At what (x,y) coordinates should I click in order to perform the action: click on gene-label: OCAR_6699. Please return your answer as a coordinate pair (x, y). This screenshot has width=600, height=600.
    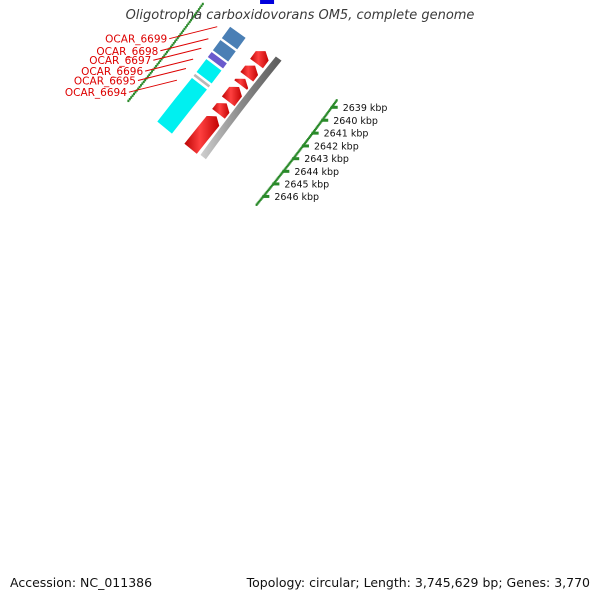
    Looking at the image, I should click on (136, 40).